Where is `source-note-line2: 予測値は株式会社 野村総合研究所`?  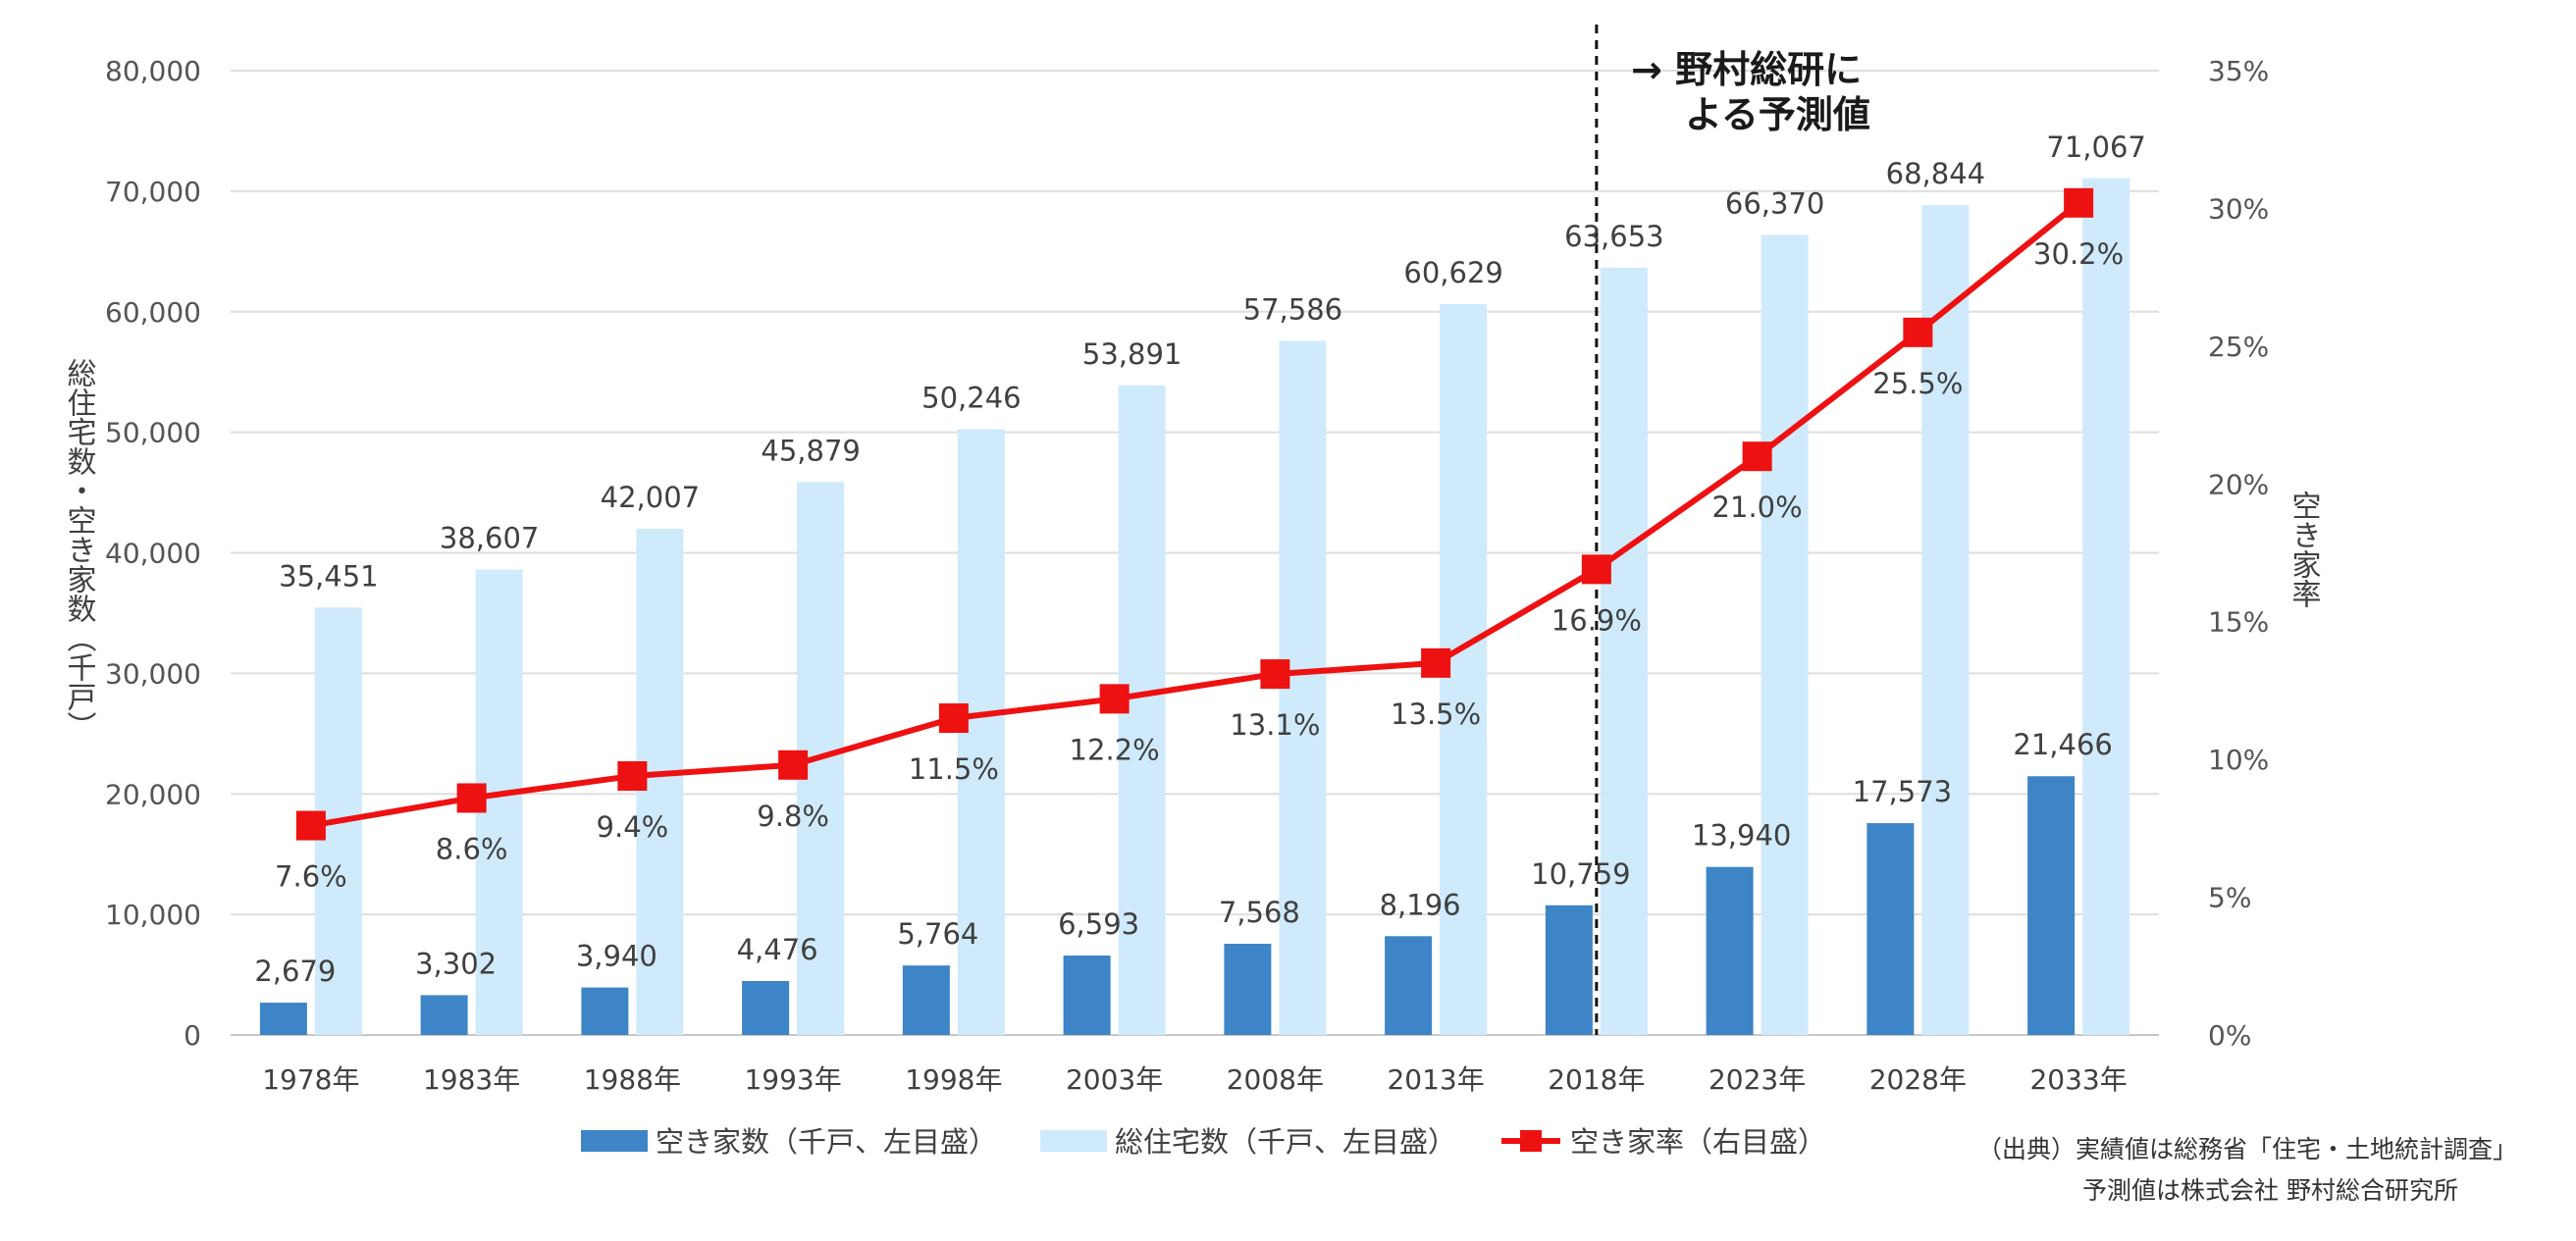
source-note-line2: 予測値は株式会社 野村総合研究所 is located at coordinates (2270, 1190).